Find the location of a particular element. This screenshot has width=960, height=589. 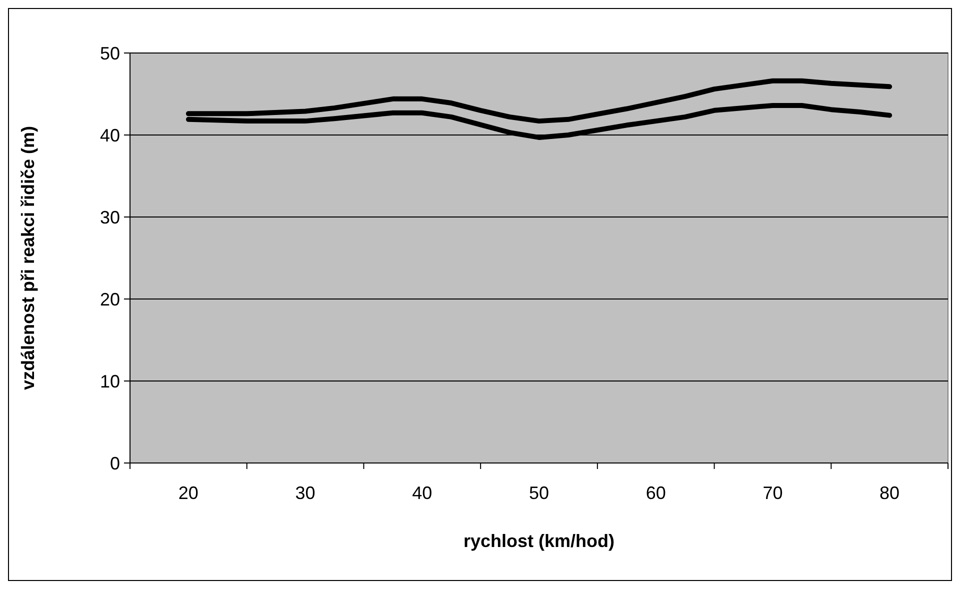

y-tick-label: 50 is located at coordinates (110, 53).